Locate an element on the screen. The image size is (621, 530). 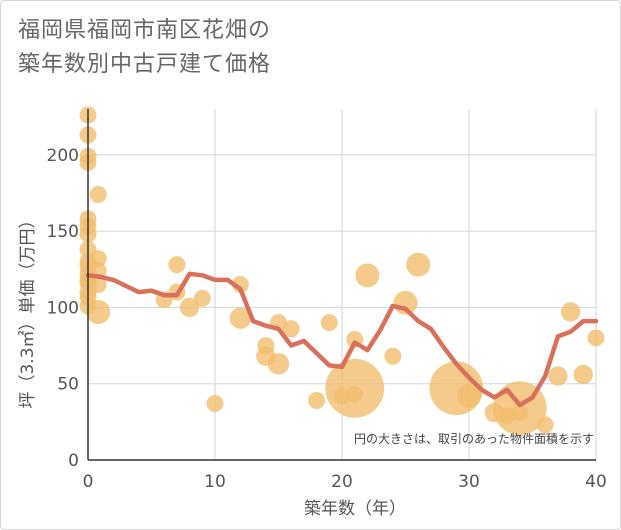
chart-title-line-1: 福岡県福岡市南区花畑の is located at coordinates (145, 30).